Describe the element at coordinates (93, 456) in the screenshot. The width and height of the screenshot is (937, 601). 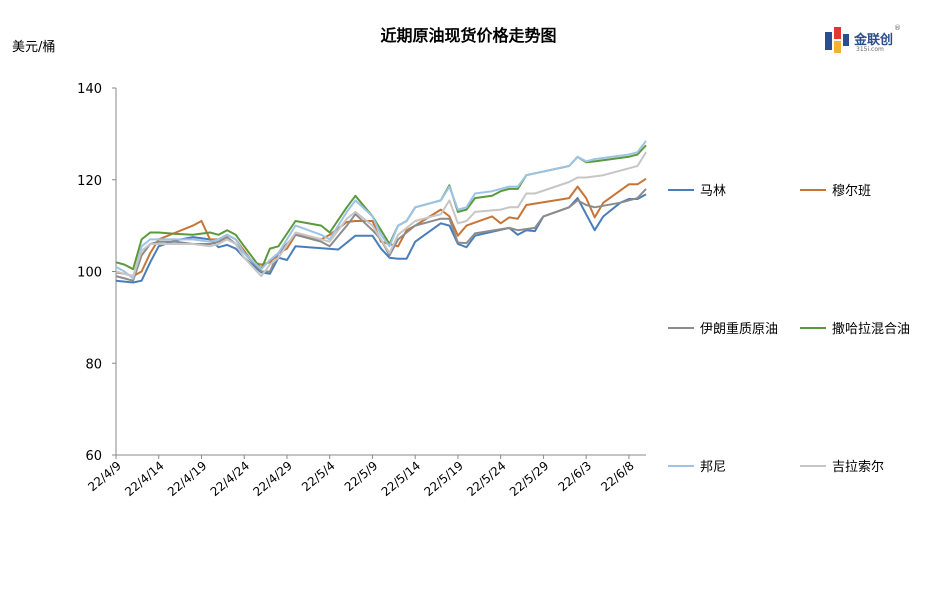
I see `y-tick-label: 60` at that location.